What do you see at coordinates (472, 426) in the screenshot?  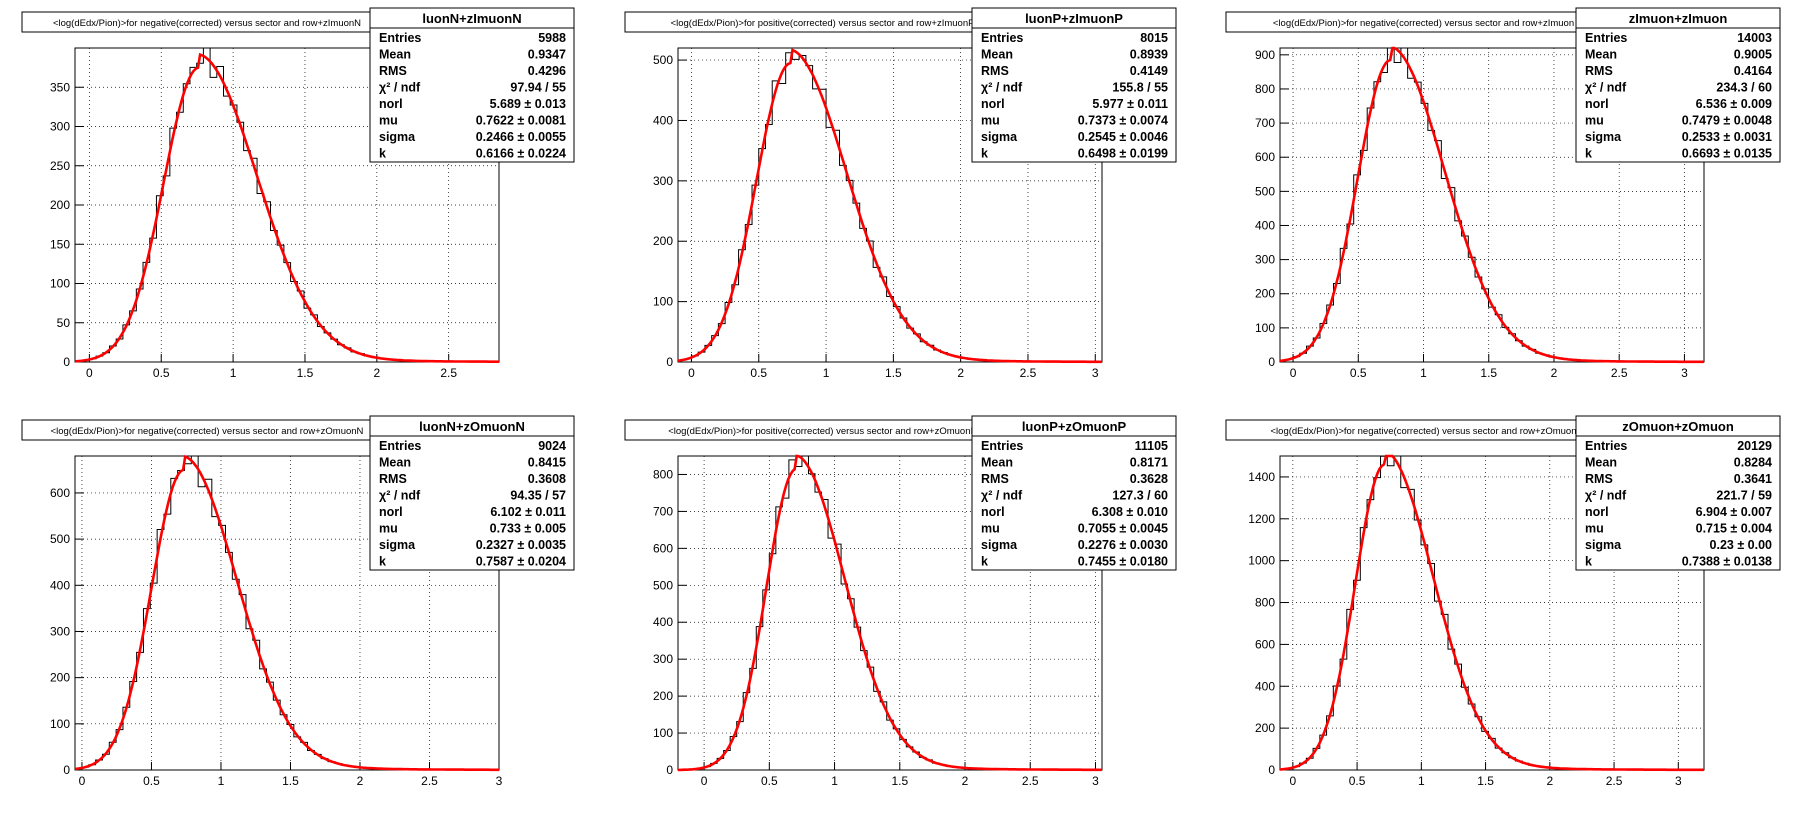 I see `stats-name: luonN+zOmuonN` at bounding box center [472, 426].